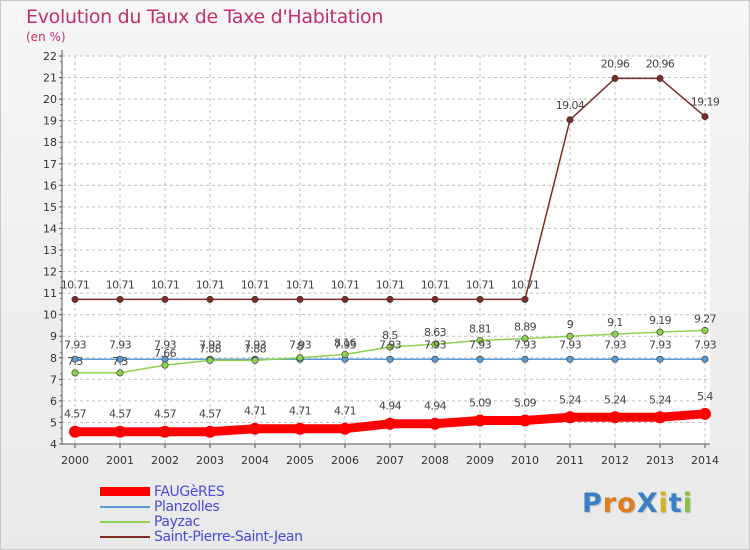 Image resolution: width=750 pixels, height=550 pixels. Describe the element at coordinates (50, 272) in the screenshot. I see `y-tick-label: 12` at that location.